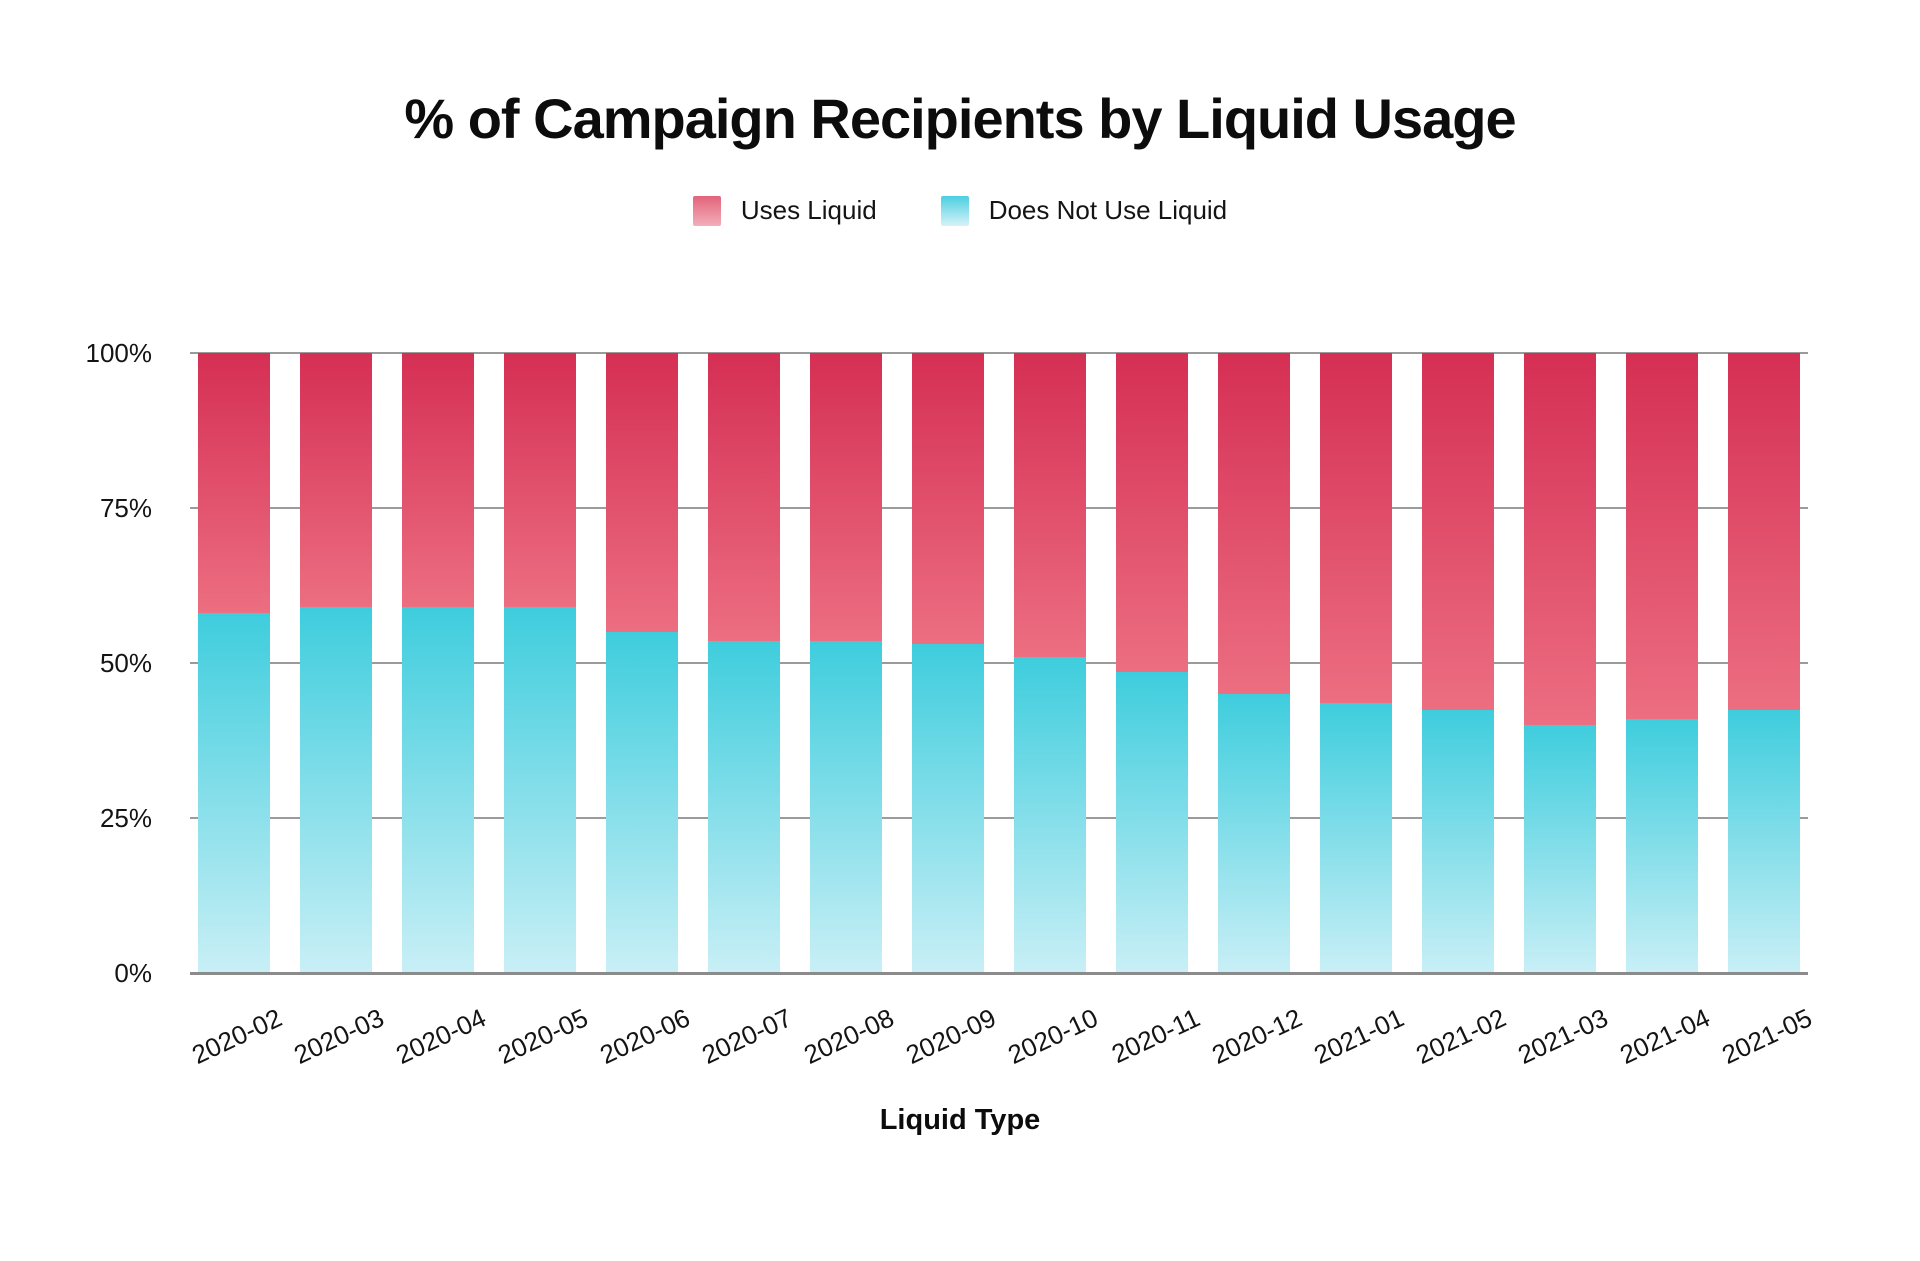 The image size is (1920, 1261). What do you see at coordinates (1108, 210) in the screenshot?
I see `legend-label: Does Not Use Liquid` at bounding box center [1108, 210].